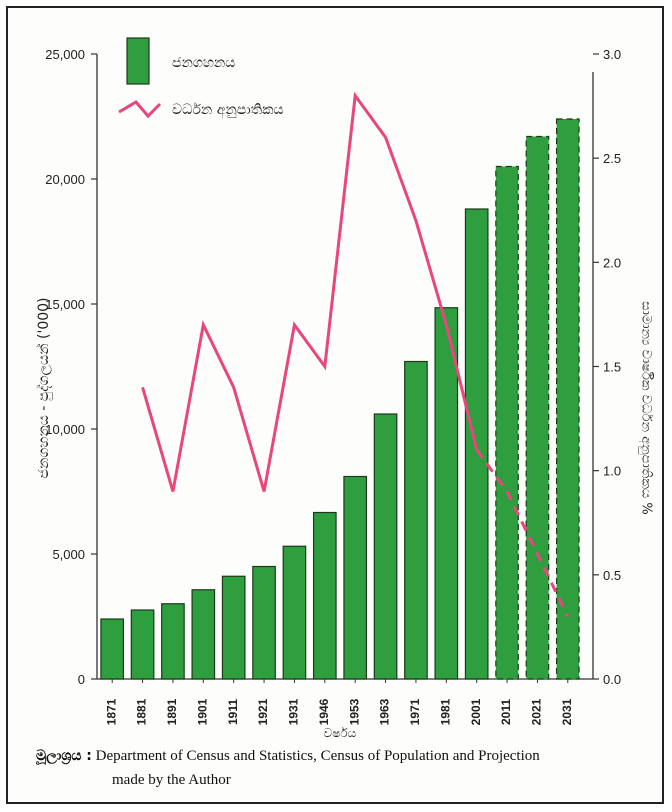 The width and height of the screenshot is (672, 812). What do you see at coordinates (142, 711) in the screenshot?
I see `x-tick-label: 1881` at bounding box center [142, 711].